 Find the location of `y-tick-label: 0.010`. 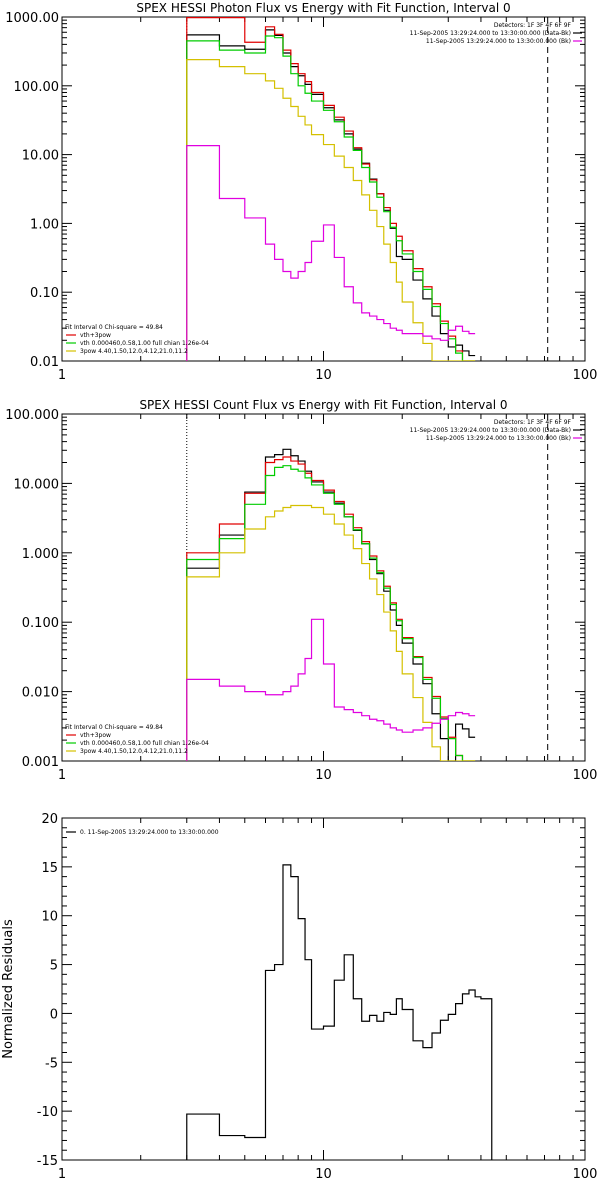

y-tick-label: 0.010 is located at coordinates (40, 693).